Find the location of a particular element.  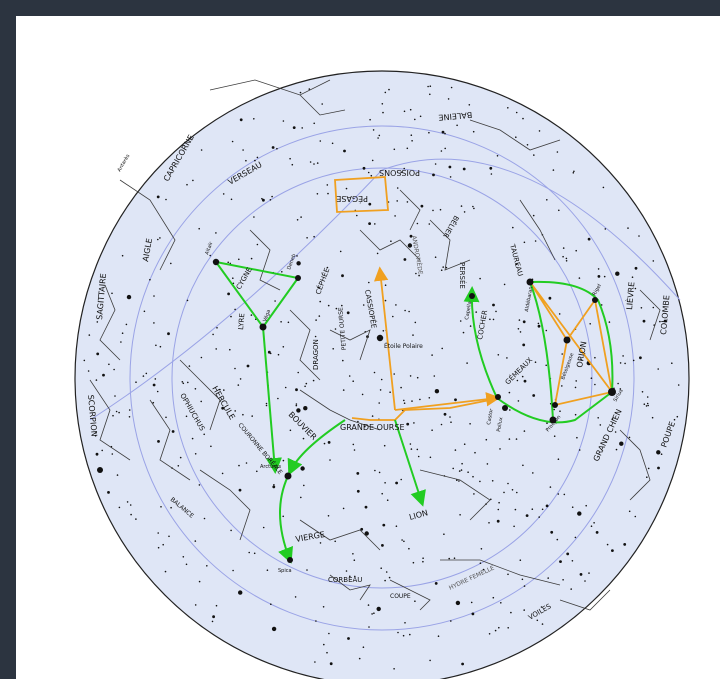

label-grande-ourse: GRANDE OURSE is located at coordinates (372, 427).